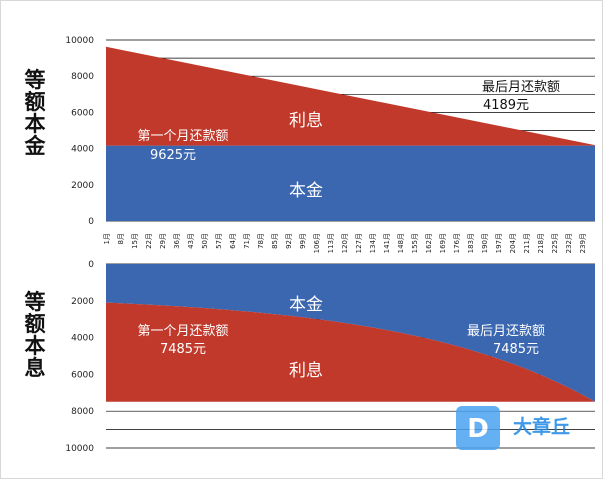 The height and width of the screenshot is (482, 603). I want to click on x-tick-label: 71月, so click(247, 241).